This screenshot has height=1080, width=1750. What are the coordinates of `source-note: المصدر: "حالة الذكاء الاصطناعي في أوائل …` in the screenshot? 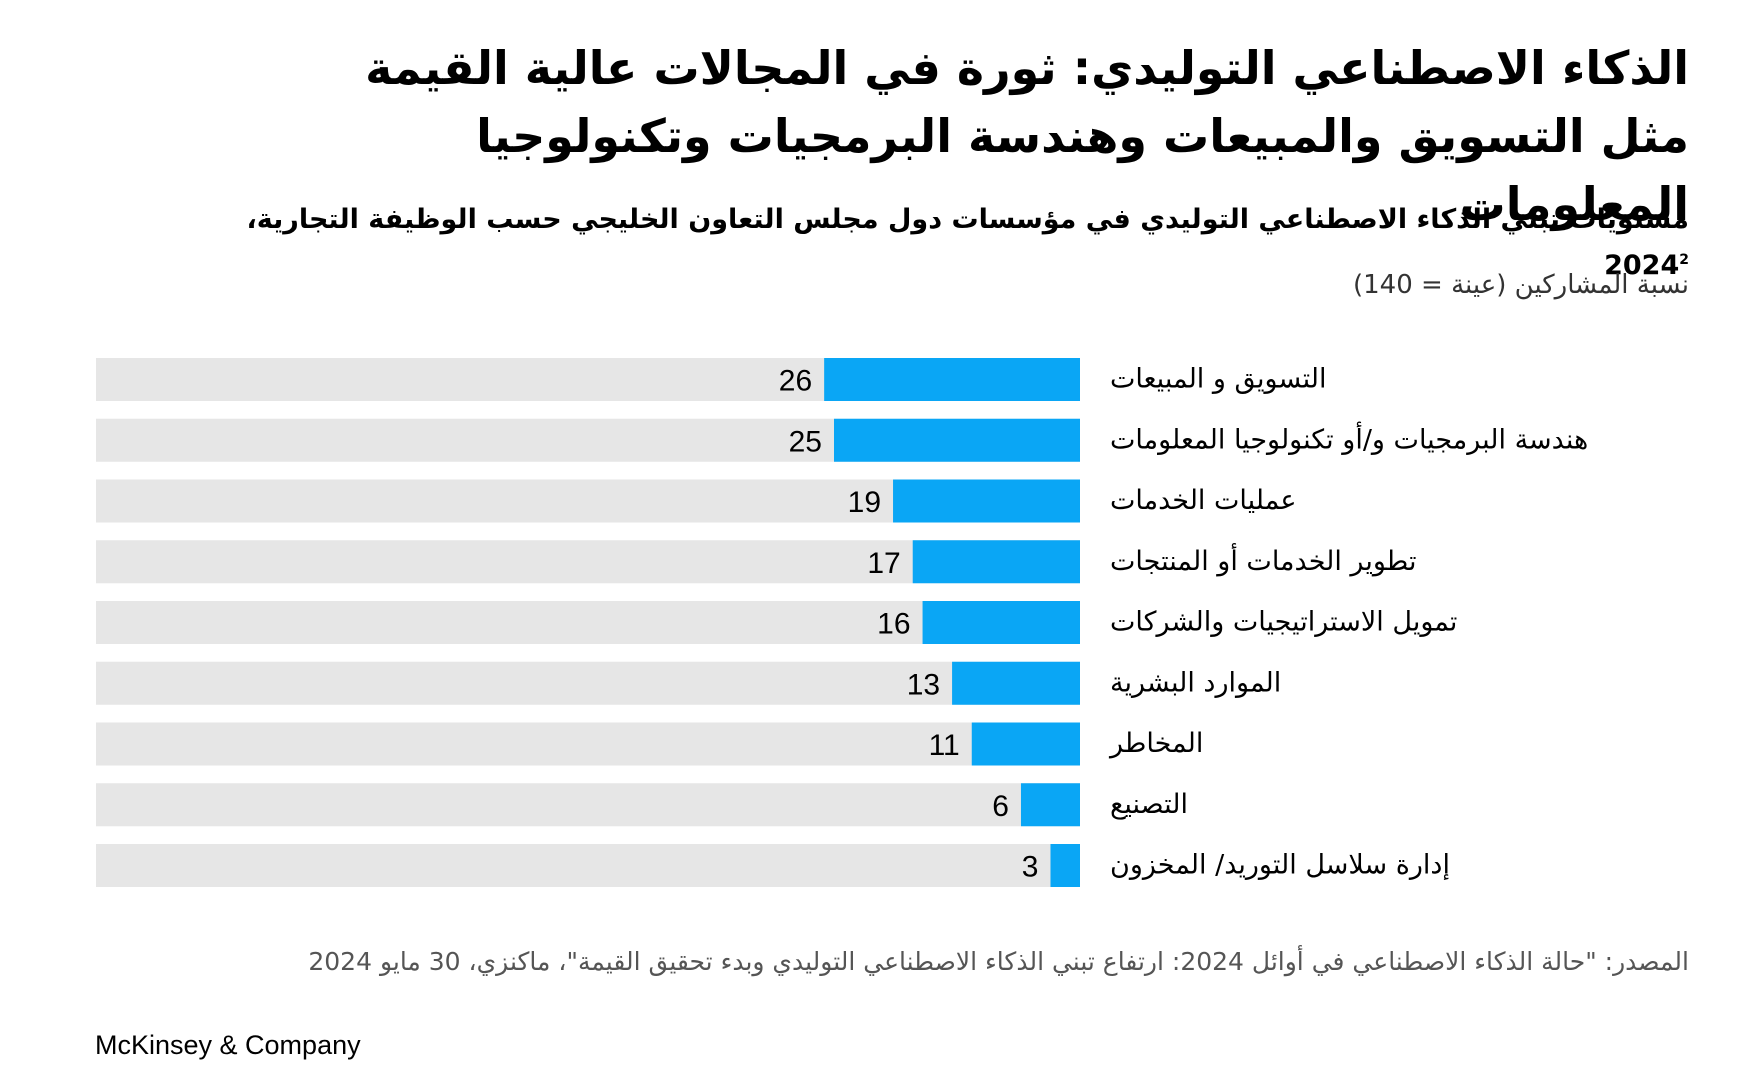 It's located at (998, 961).